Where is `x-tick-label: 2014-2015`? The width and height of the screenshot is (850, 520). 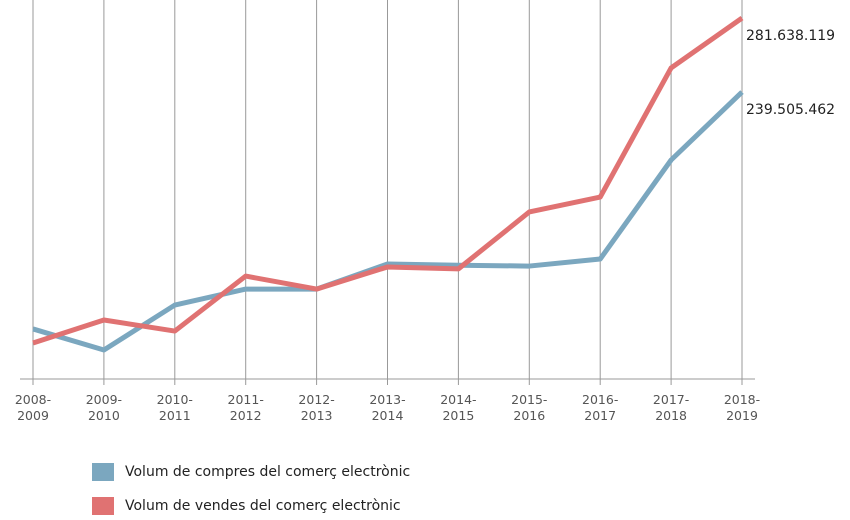
x-tick-label: 2014-2015 is located at coordinates (458, 407).